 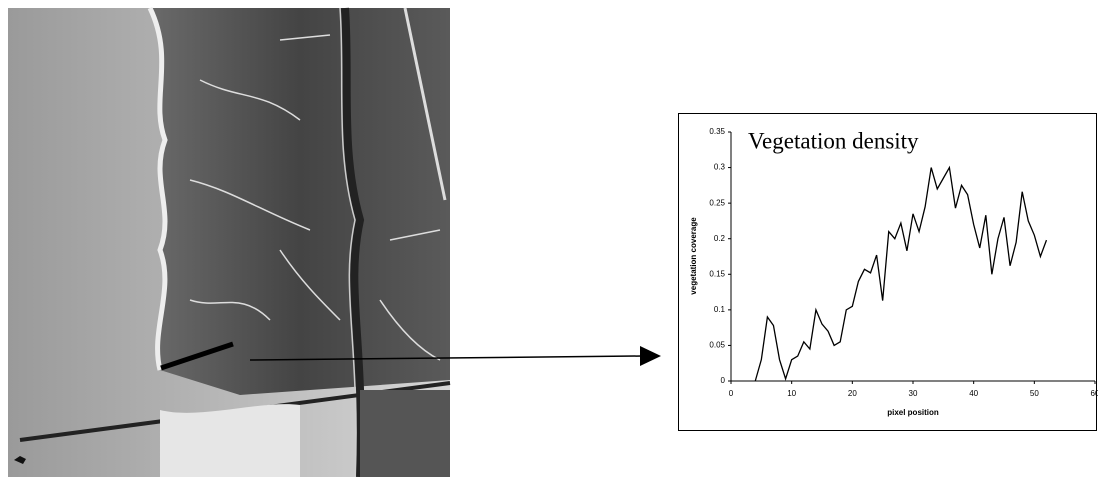 What do you see at coordinates (1034, 393) in the screenshot?
I see `x-tick-label: 50` at bounding box center [1034, 393].